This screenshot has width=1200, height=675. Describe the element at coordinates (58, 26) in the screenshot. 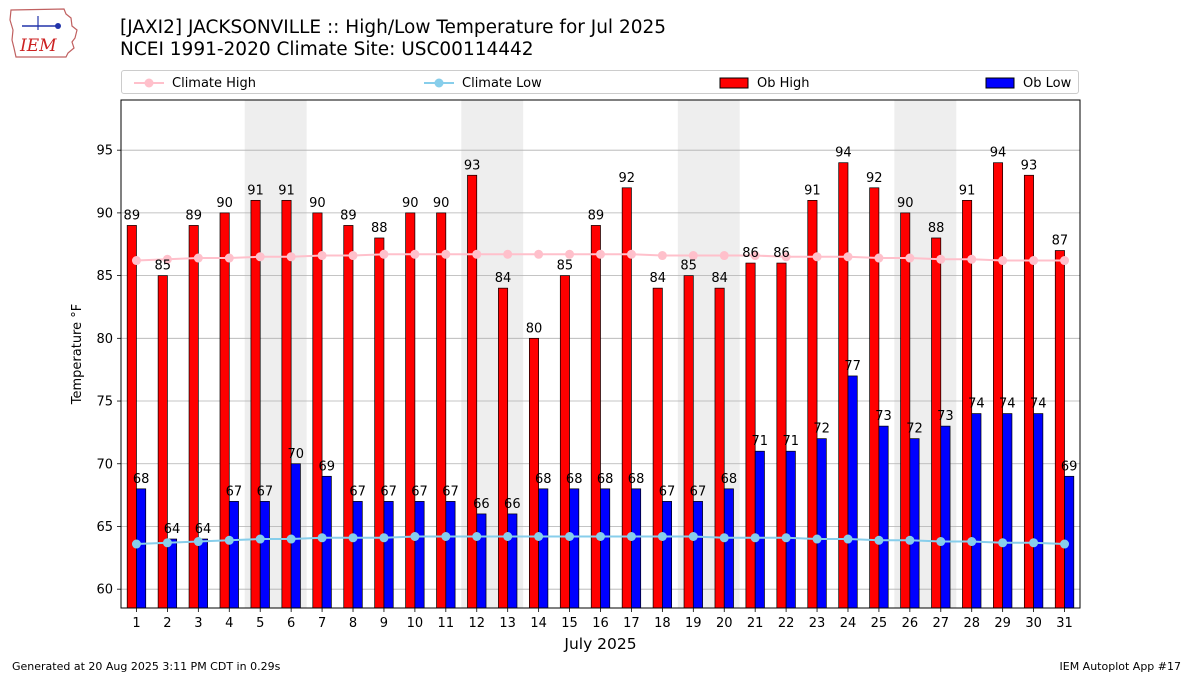

I see `station-dot-icon` at that location.